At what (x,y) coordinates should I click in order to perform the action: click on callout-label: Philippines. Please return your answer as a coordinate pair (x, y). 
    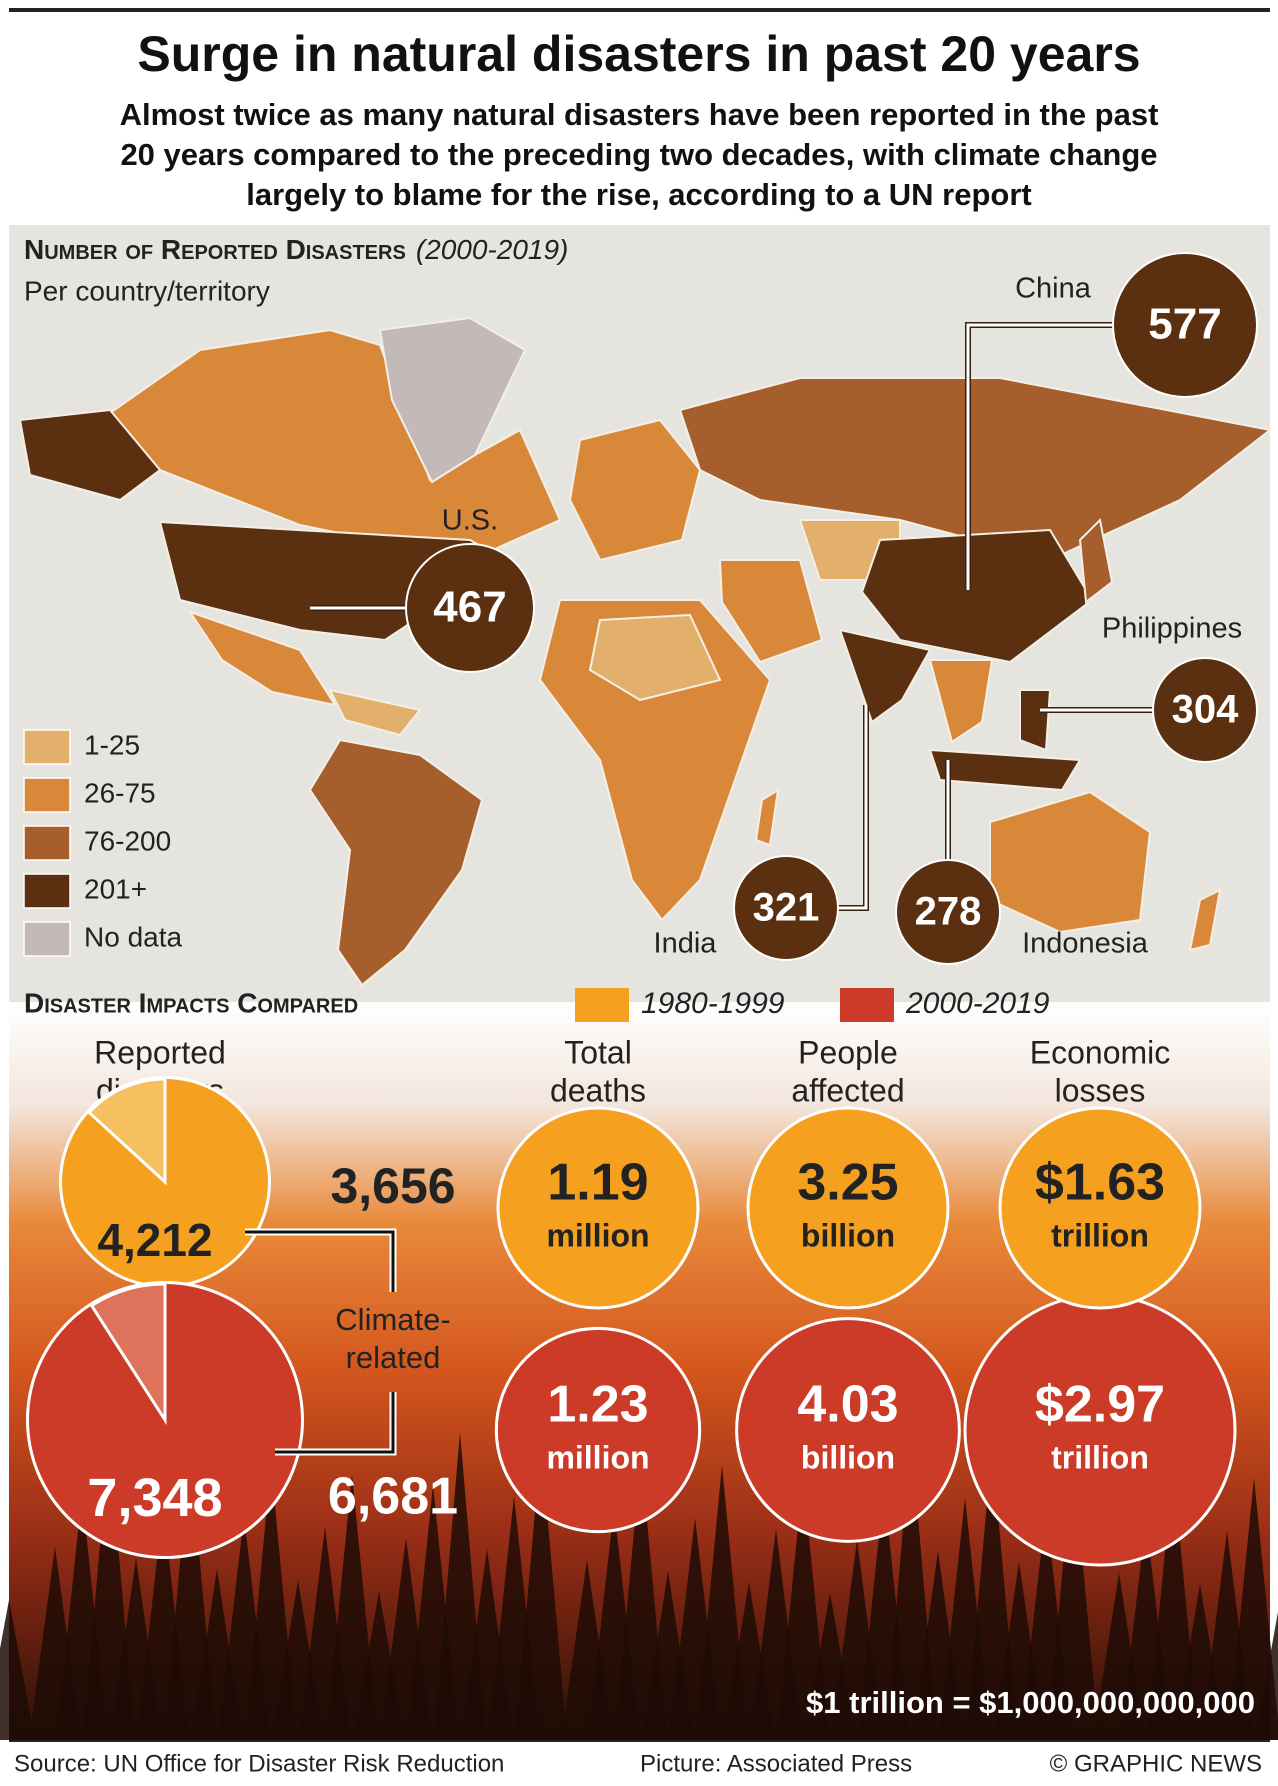
    Looking at the image, I should click on (1172, 629).